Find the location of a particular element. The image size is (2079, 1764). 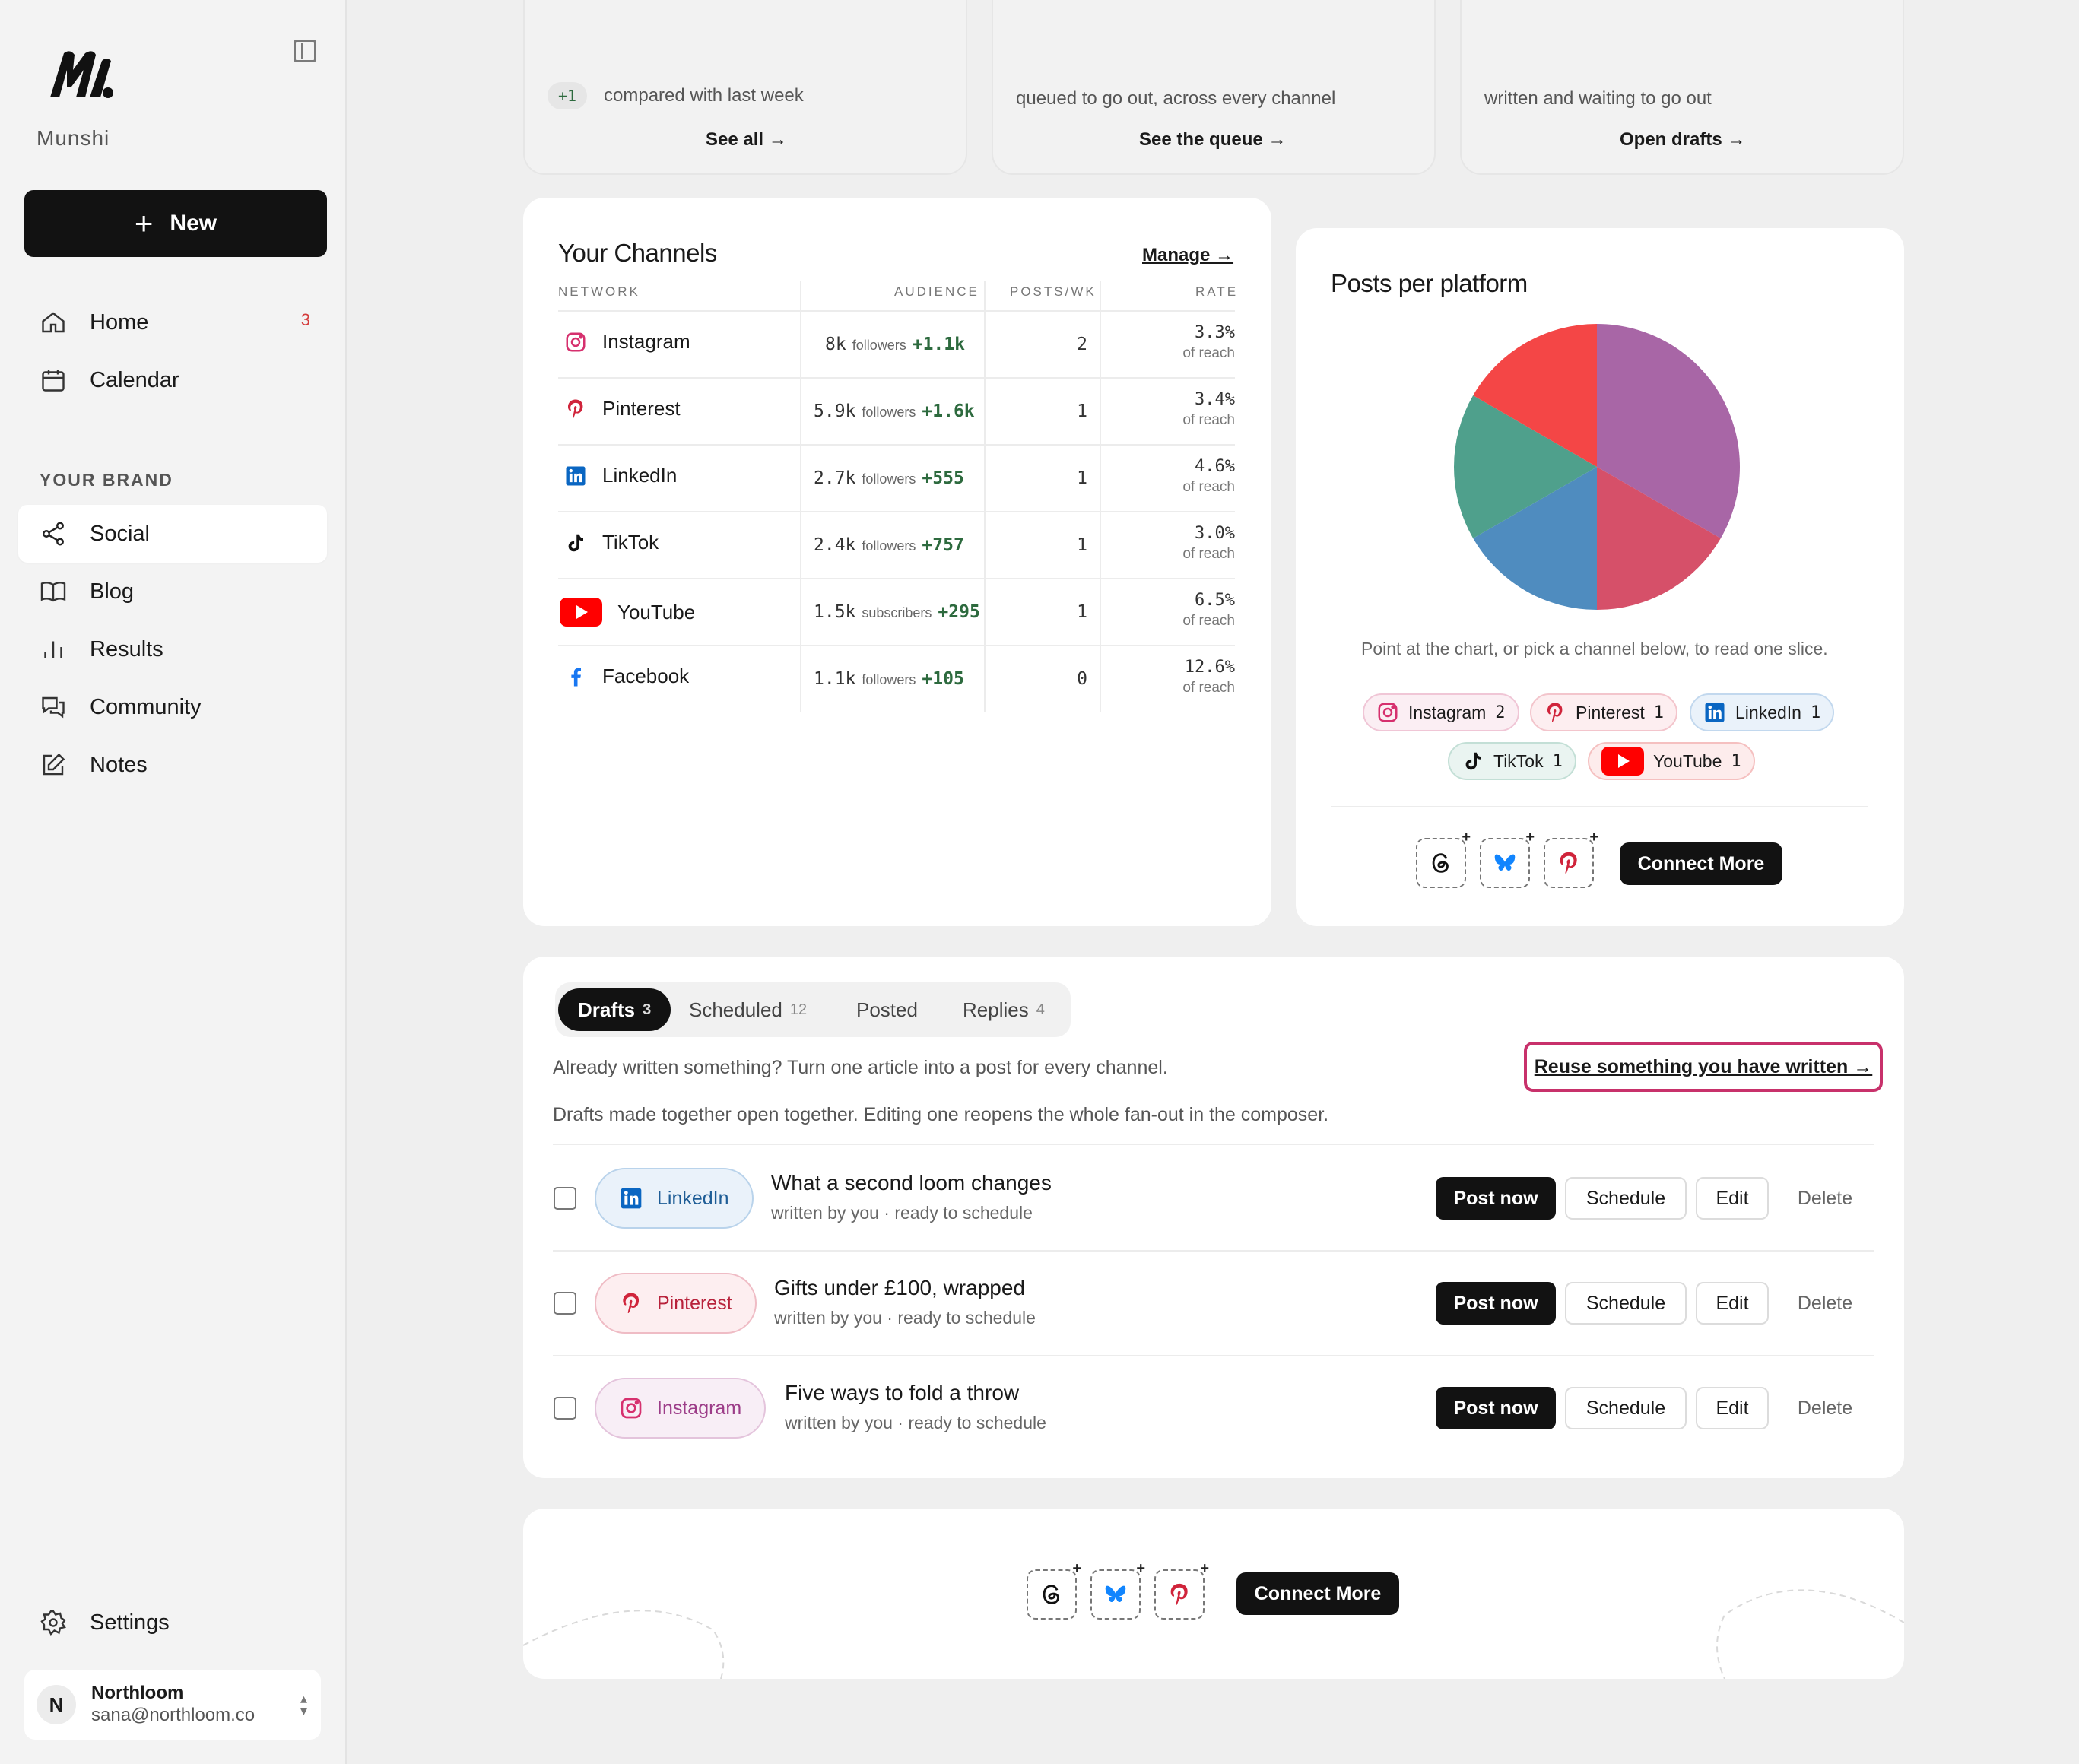

tab-posted: Posted is located at coordinates (887, 1010).